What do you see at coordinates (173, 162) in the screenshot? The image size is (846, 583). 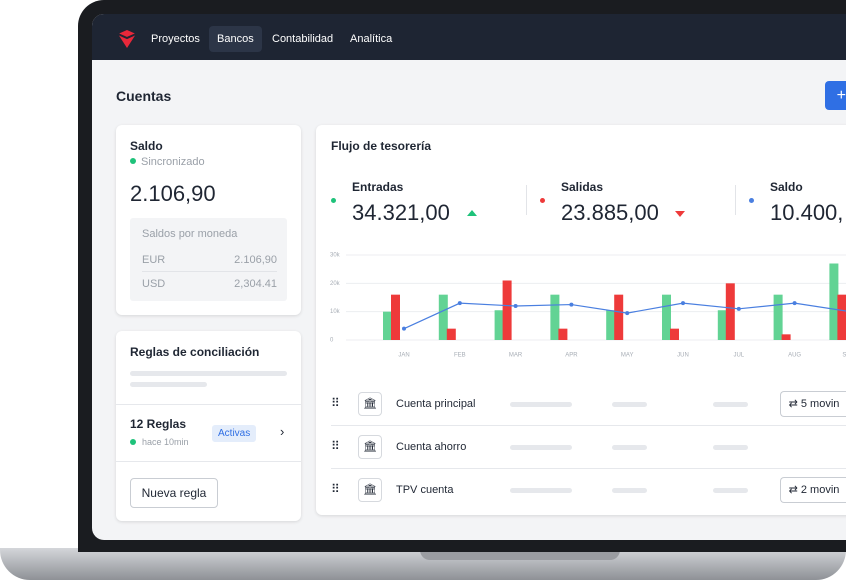 I see `status: Sincronizado` at bounding box center [173, 162].